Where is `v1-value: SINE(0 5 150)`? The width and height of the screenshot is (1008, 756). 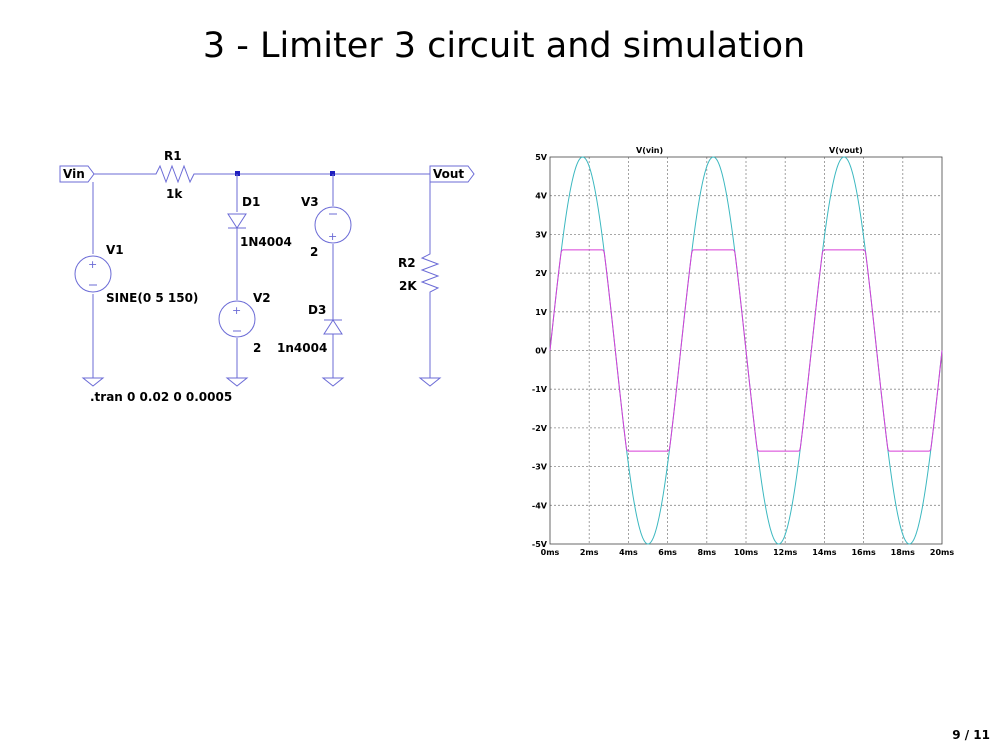
v1-value: SINE(0 5 150) is located at coordinates (152, 298).